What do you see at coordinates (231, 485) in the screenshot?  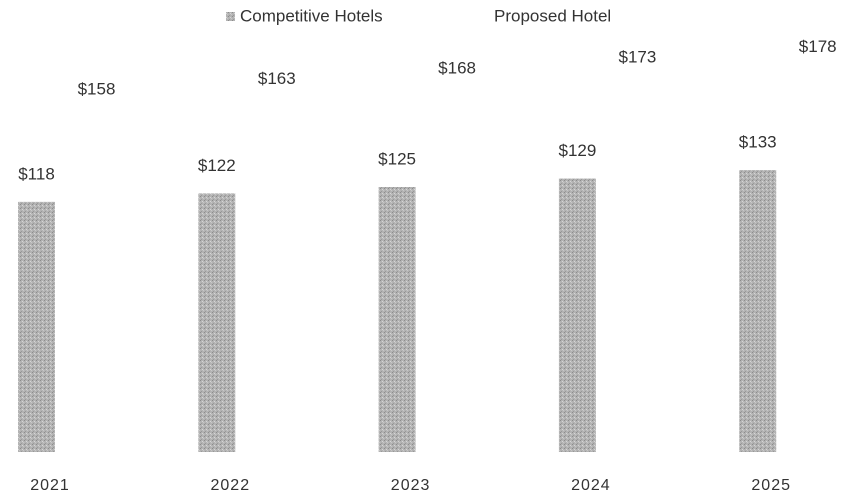 I see `x-tick-label: 2022` at bounding box center [231, 485].